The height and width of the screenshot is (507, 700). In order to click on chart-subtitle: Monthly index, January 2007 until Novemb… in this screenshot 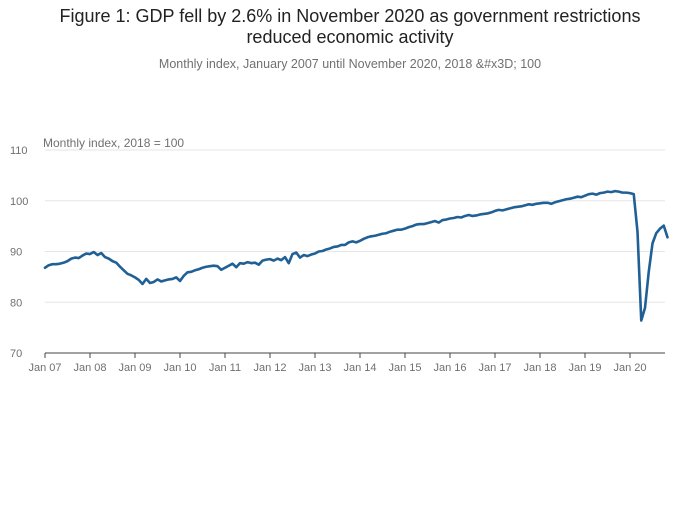, I will do `click(350, 64)`.